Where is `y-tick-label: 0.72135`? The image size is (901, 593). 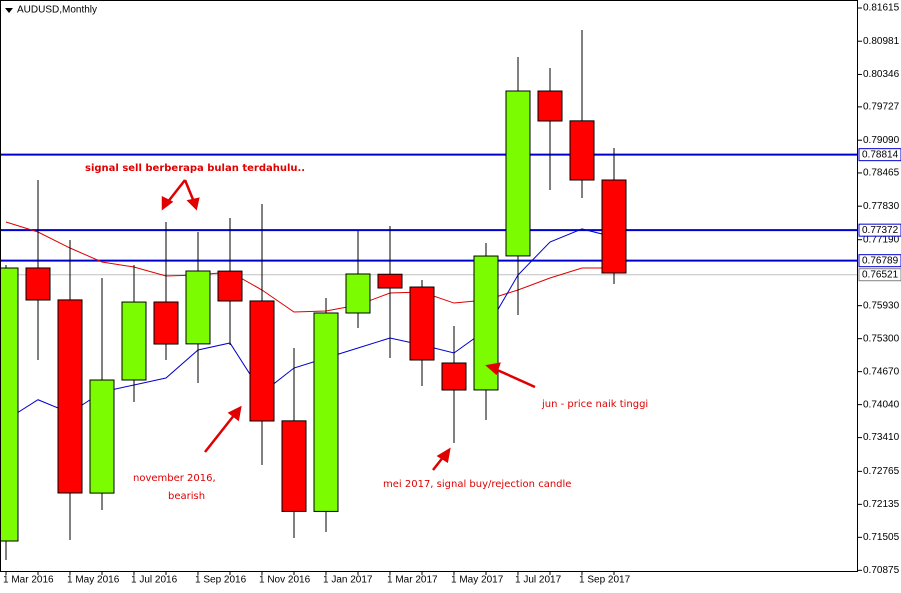
y-tick-label: 0.72135 is located at coordinates (881, 504).